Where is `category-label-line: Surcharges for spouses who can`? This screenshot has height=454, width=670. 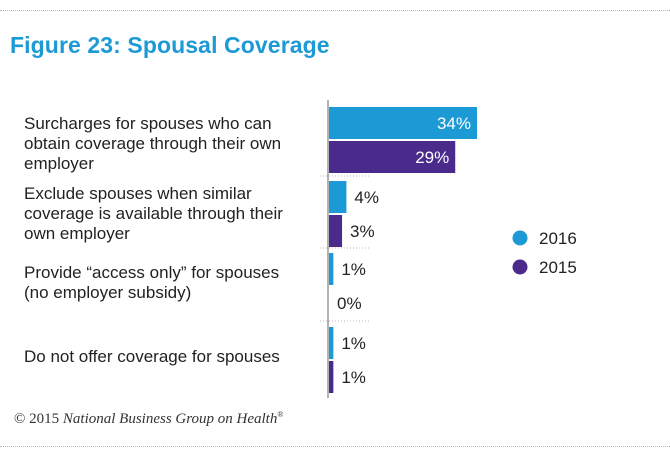 category-label-line: Surcharges for spouses who can is located at coordinates (148, 123).